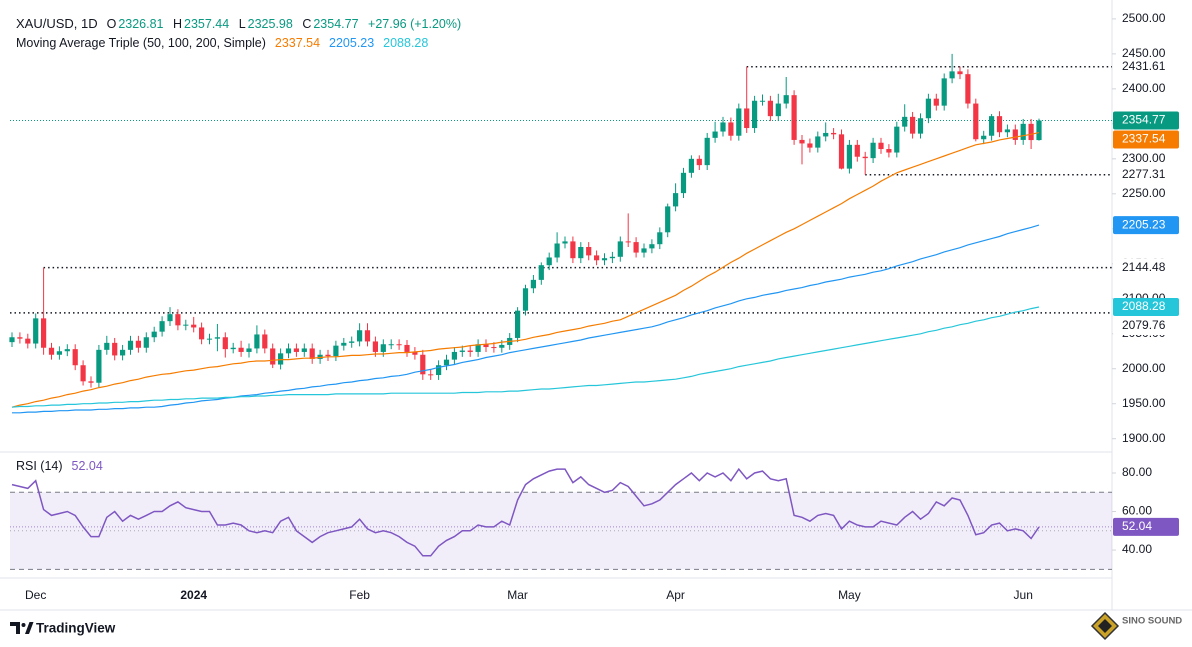 The width and height of the screenshot is (1192, 647). I want to click on watermark-icon, so click(1105, 626).